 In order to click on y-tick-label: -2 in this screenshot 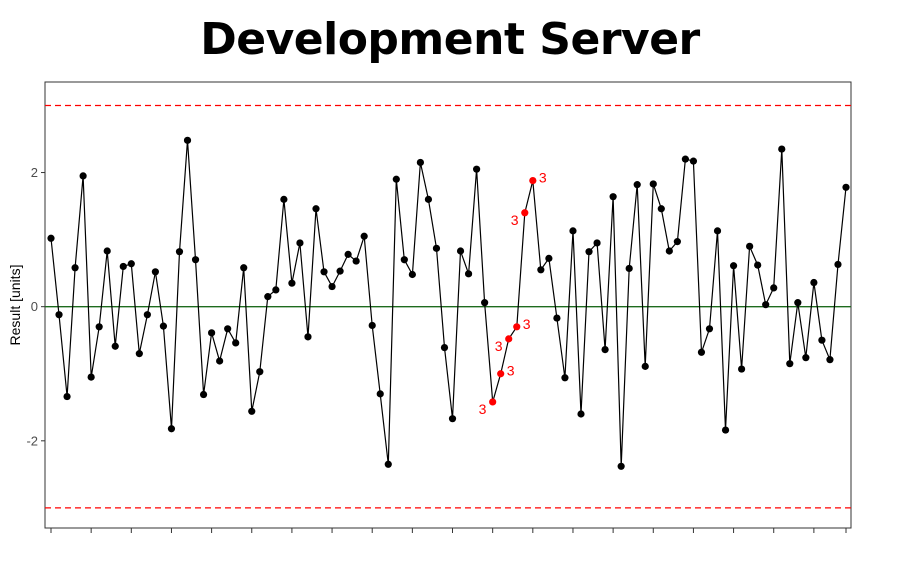, I will do `click(32, 440)`.